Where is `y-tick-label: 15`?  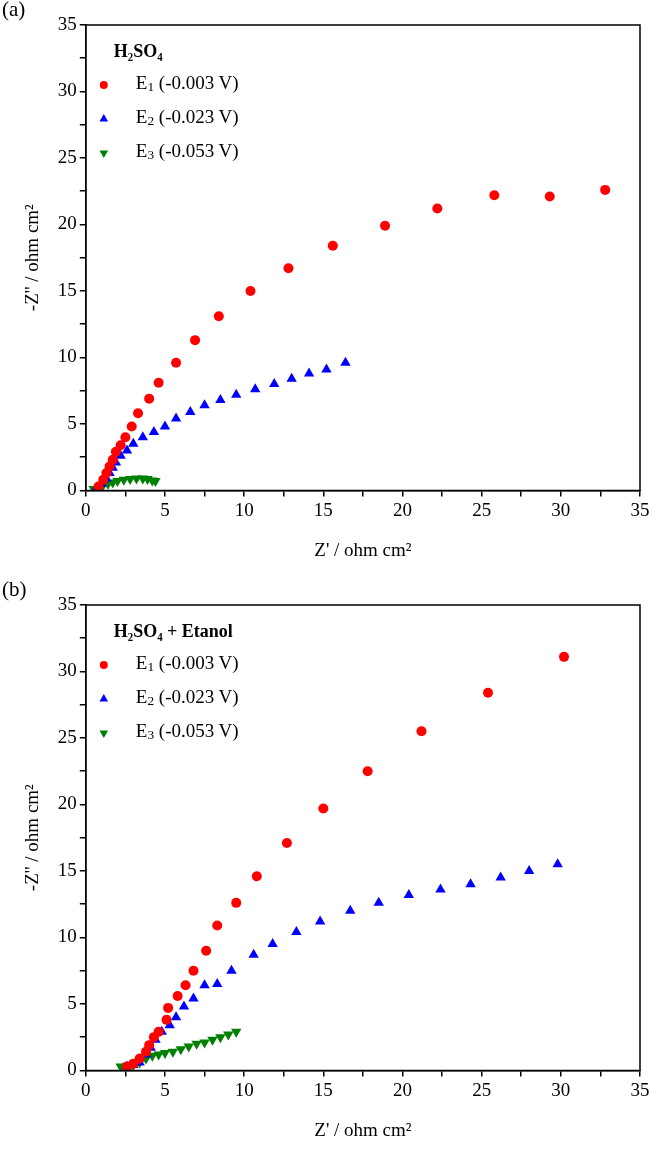
y-tick-label: 15 is located at coordinates (67, 869).